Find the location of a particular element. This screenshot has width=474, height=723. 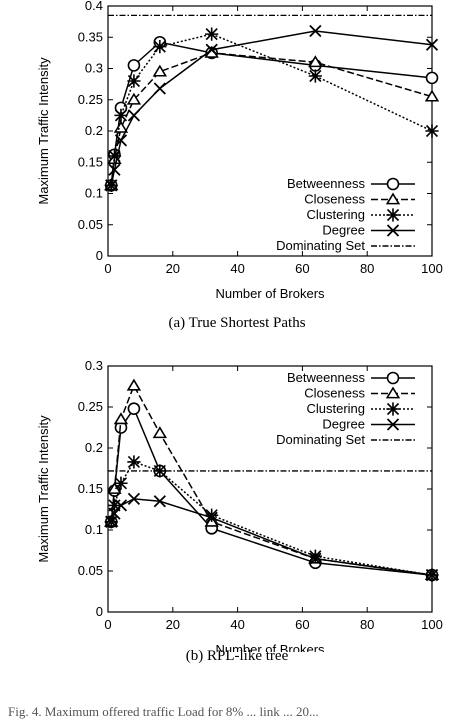

legend-marker-betweenness is located at coordinates (393, 184).